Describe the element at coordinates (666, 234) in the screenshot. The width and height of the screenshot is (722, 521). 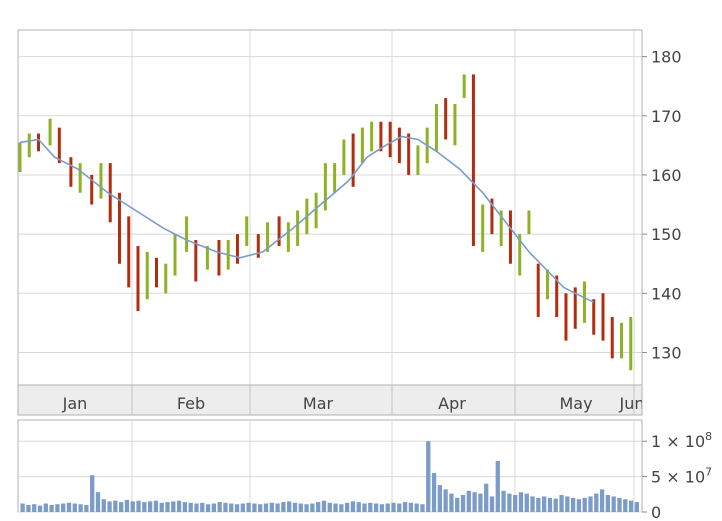
I see `price-tick-label: 150` at that location.